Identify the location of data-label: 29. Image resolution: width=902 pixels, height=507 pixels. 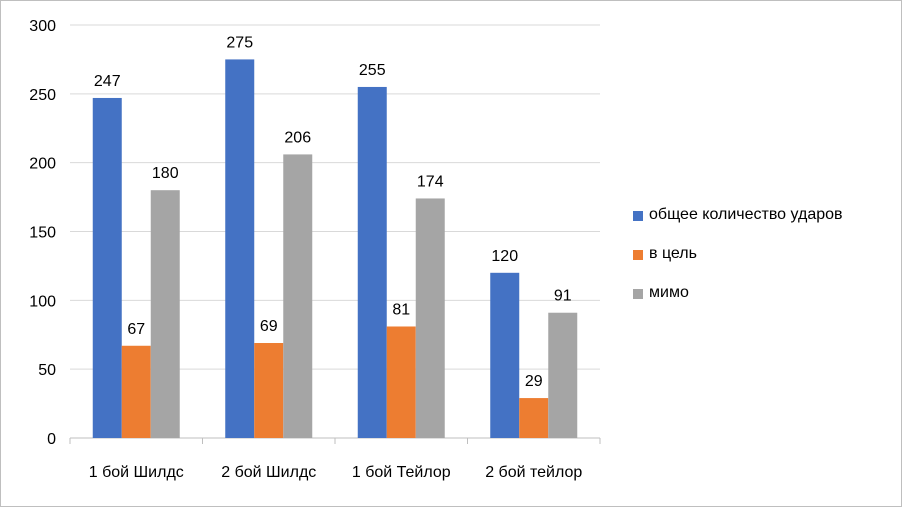
(534, 381).